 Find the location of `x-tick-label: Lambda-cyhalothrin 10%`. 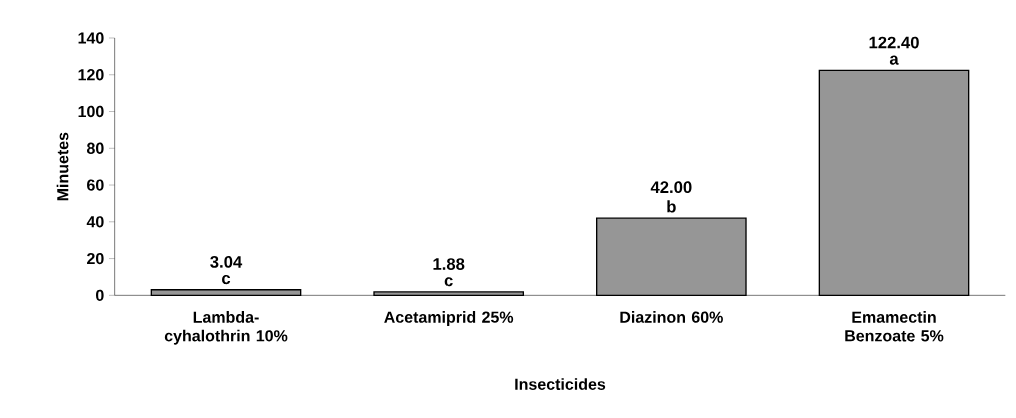

x-tick-label: Lambda-cyhalothrin 10% is located at coordinates (226, 328).